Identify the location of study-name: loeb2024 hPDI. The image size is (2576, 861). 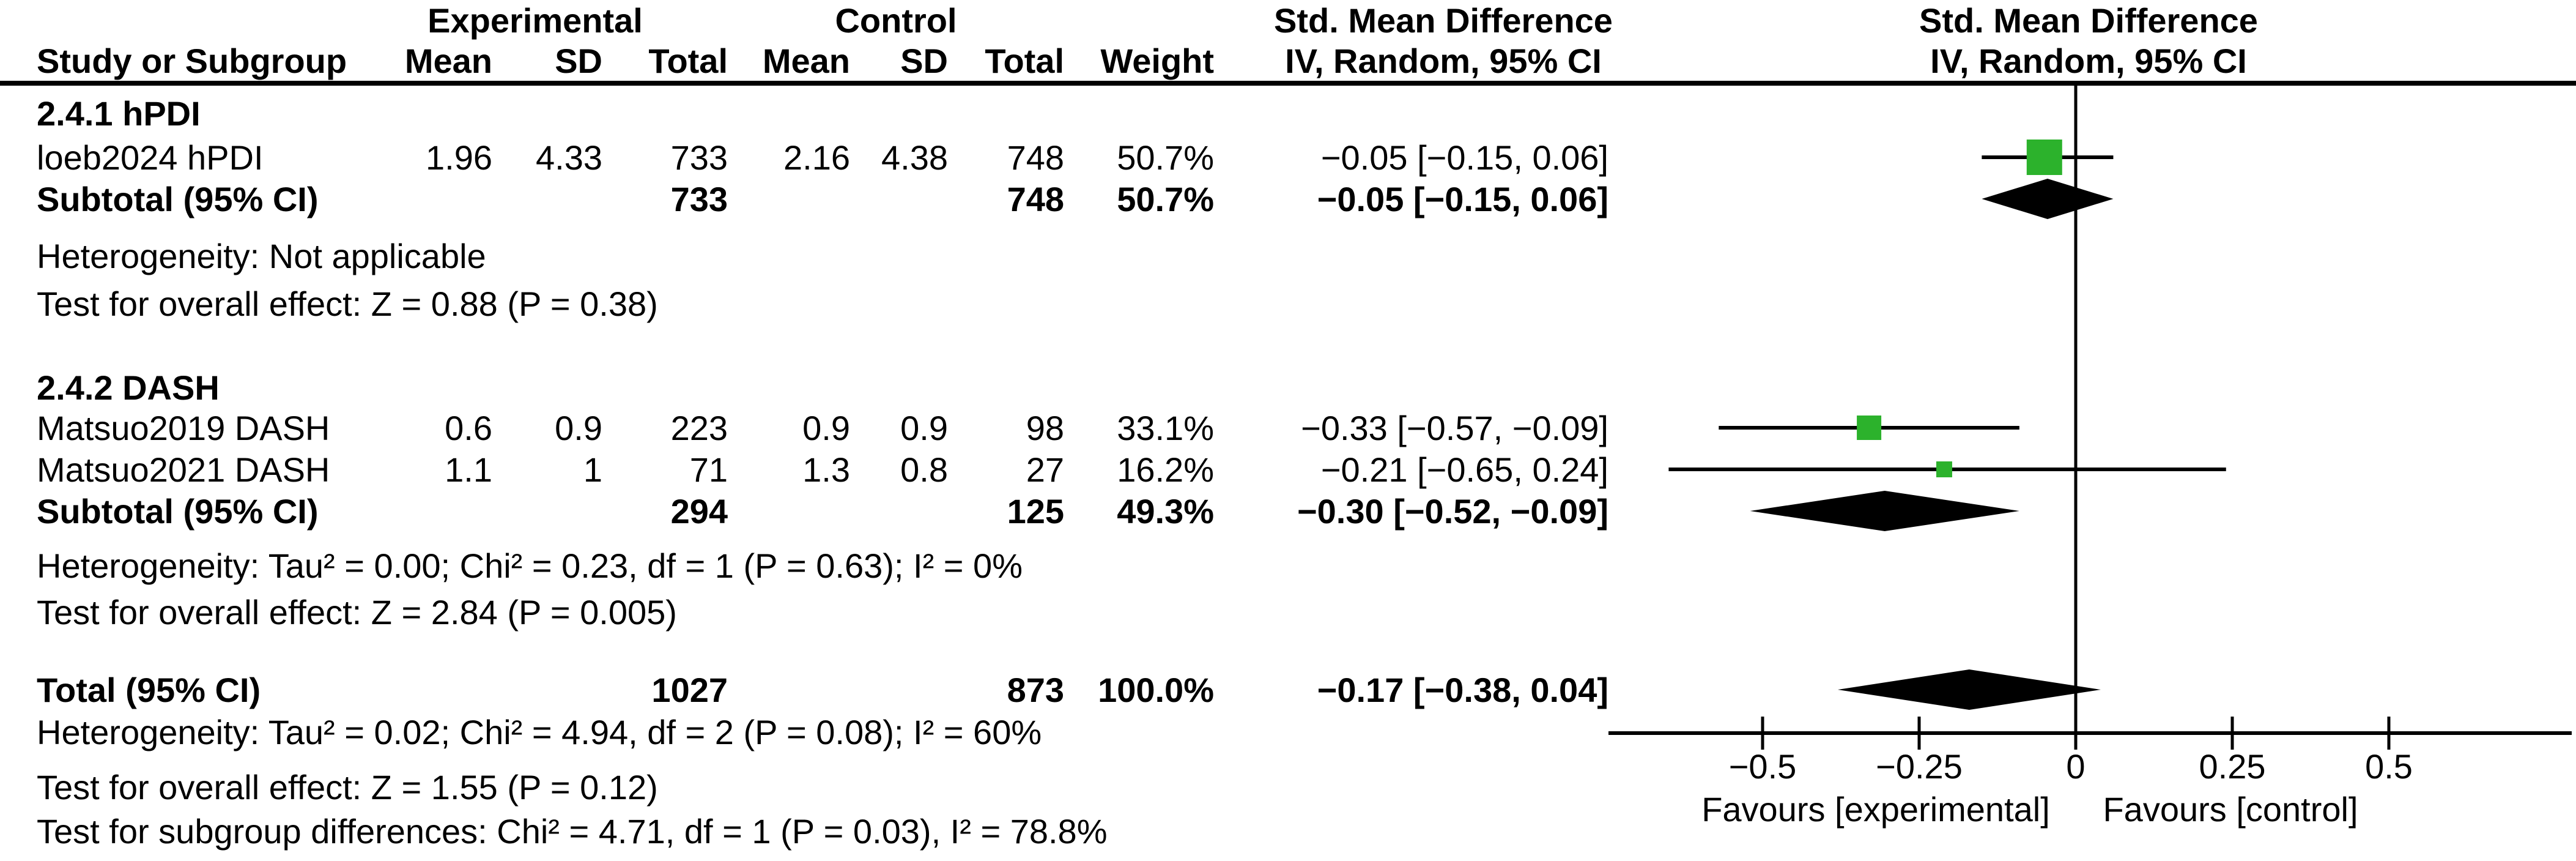
(150, 157).